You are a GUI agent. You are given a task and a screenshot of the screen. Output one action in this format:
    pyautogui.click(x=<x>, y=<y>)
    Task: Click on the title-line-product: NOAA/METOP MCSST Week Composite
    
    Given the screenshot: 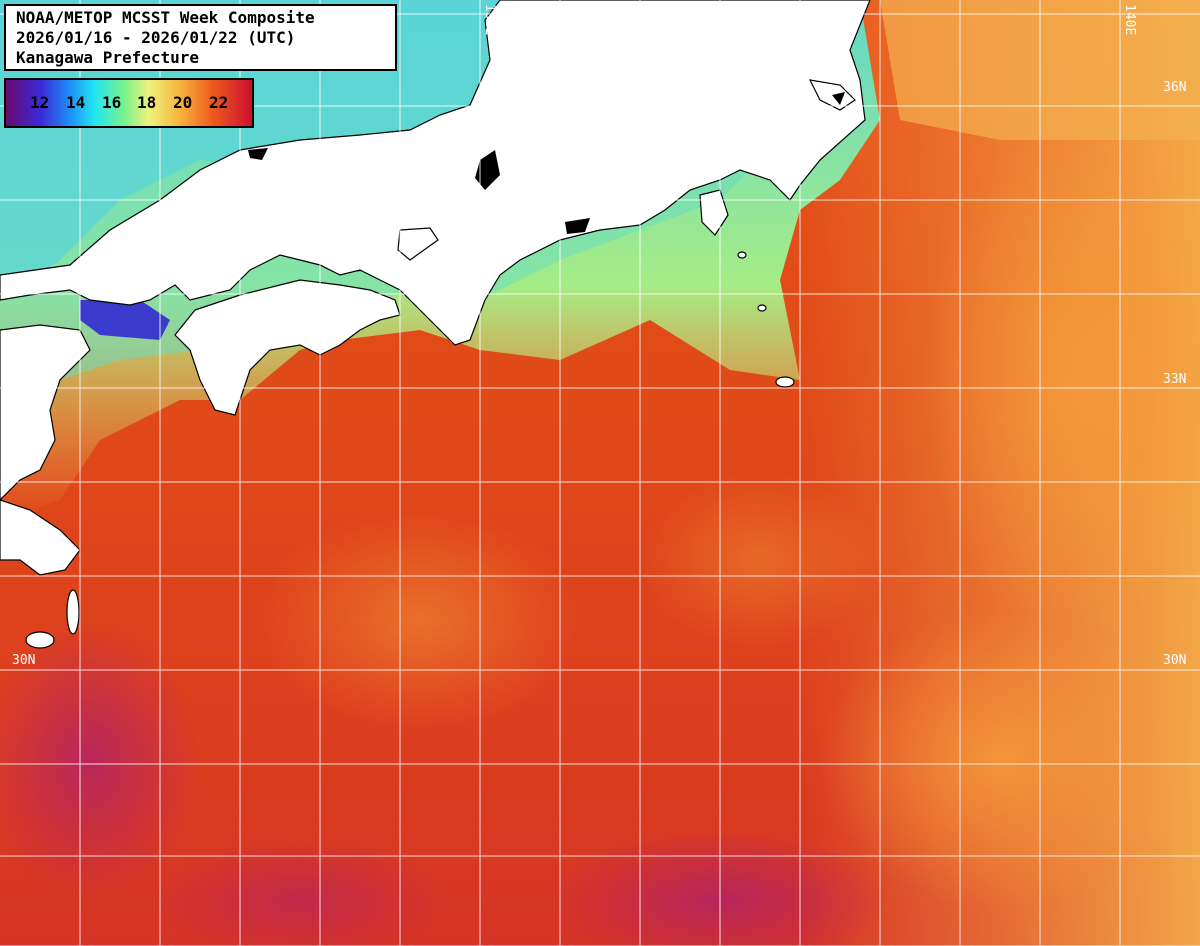 What is the action you would take?
    pyautogui.click(x=165, y=17)
    